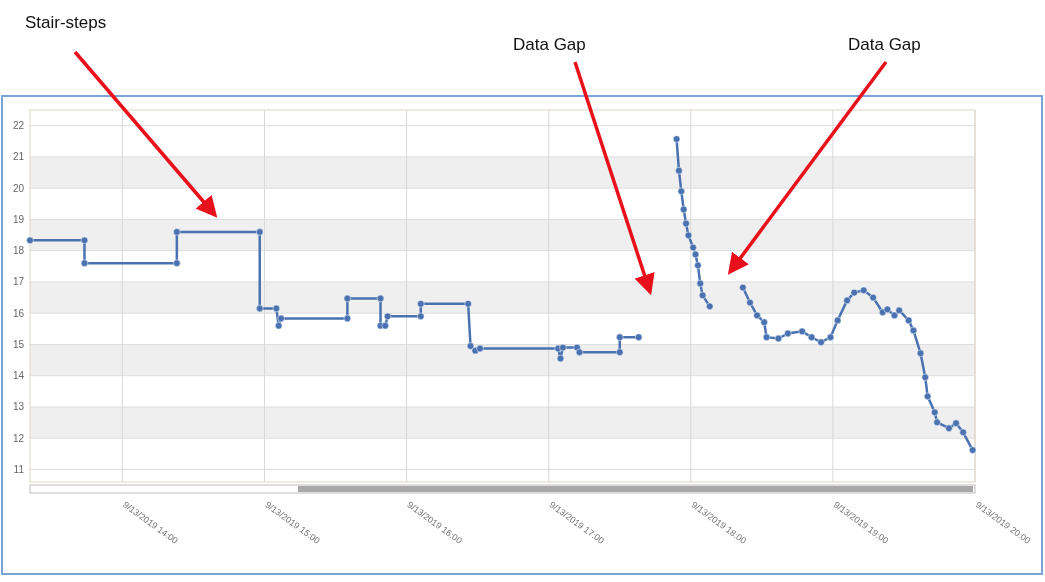 This screenshot has height=582, width=1045. I want to click on y-tick-label: 14, so click(18, 376).